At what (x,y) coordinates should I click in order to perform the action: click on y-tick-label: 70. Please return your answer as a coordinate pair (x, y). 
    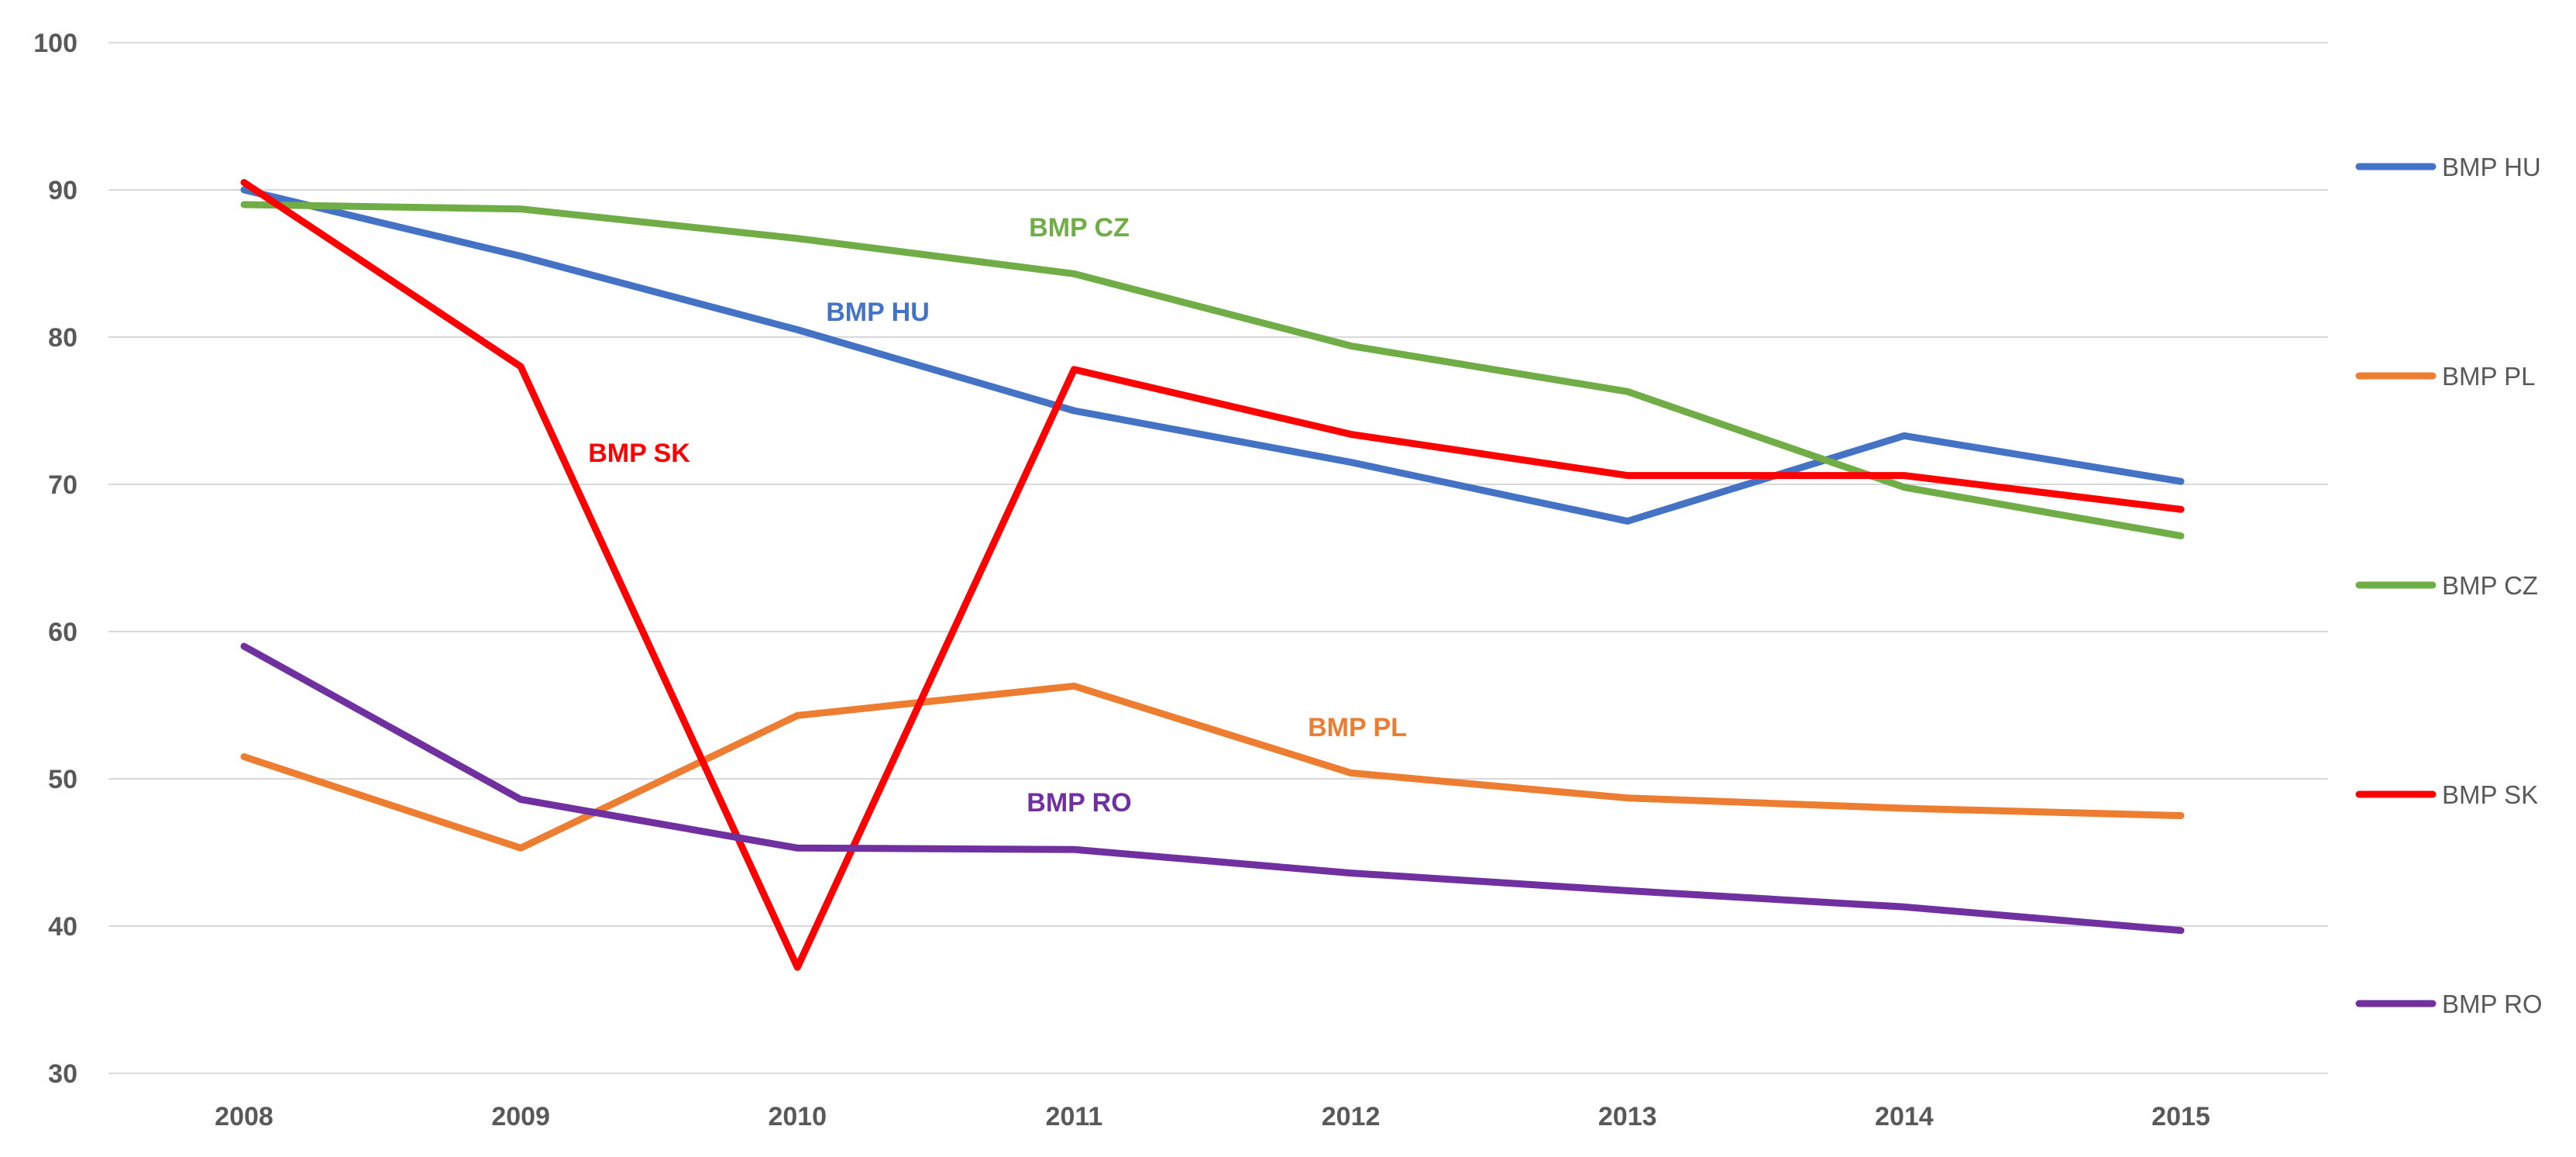
    Looking at the image, I should click on (62, 485).